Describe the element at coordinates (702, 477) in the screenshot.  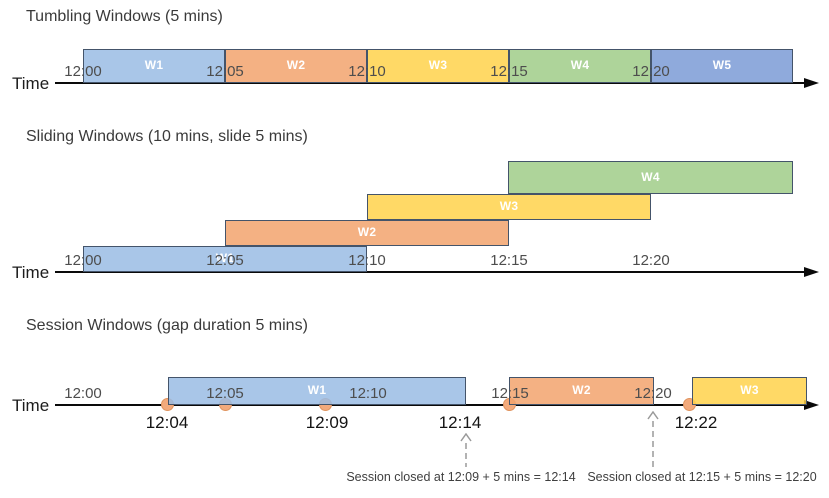
I see `annotation-caption: Session closed at 12:15 + 5 mins = 12:20` at that location.